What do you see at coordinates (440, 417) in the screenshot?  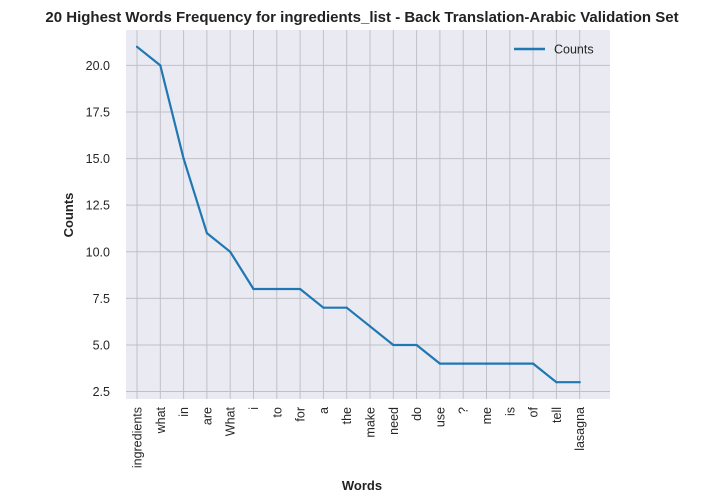 I see `x-tick-label: use` at bounding box center [440, 417].